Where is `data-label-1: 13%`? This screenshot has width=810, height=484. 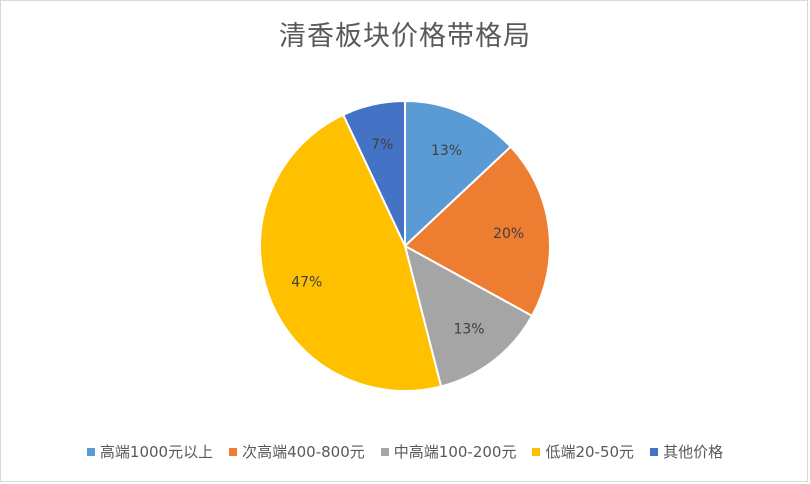
data-label-1: 13% is located at coordinates (446, 151).